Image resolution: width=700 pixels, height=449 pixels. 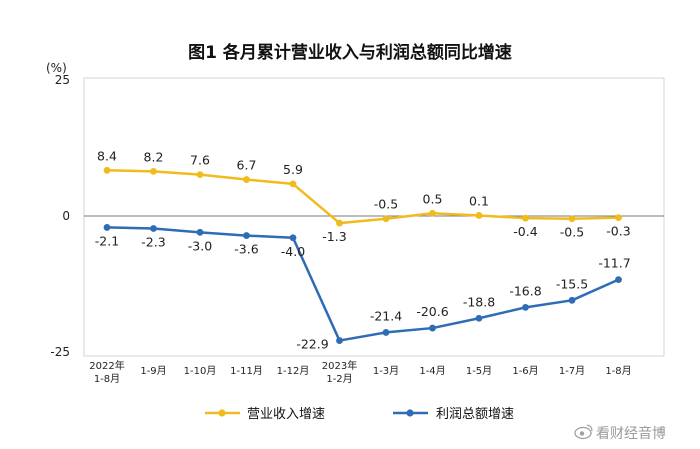 I want to click on data-label: -3.6, so click(x=246, y=249).